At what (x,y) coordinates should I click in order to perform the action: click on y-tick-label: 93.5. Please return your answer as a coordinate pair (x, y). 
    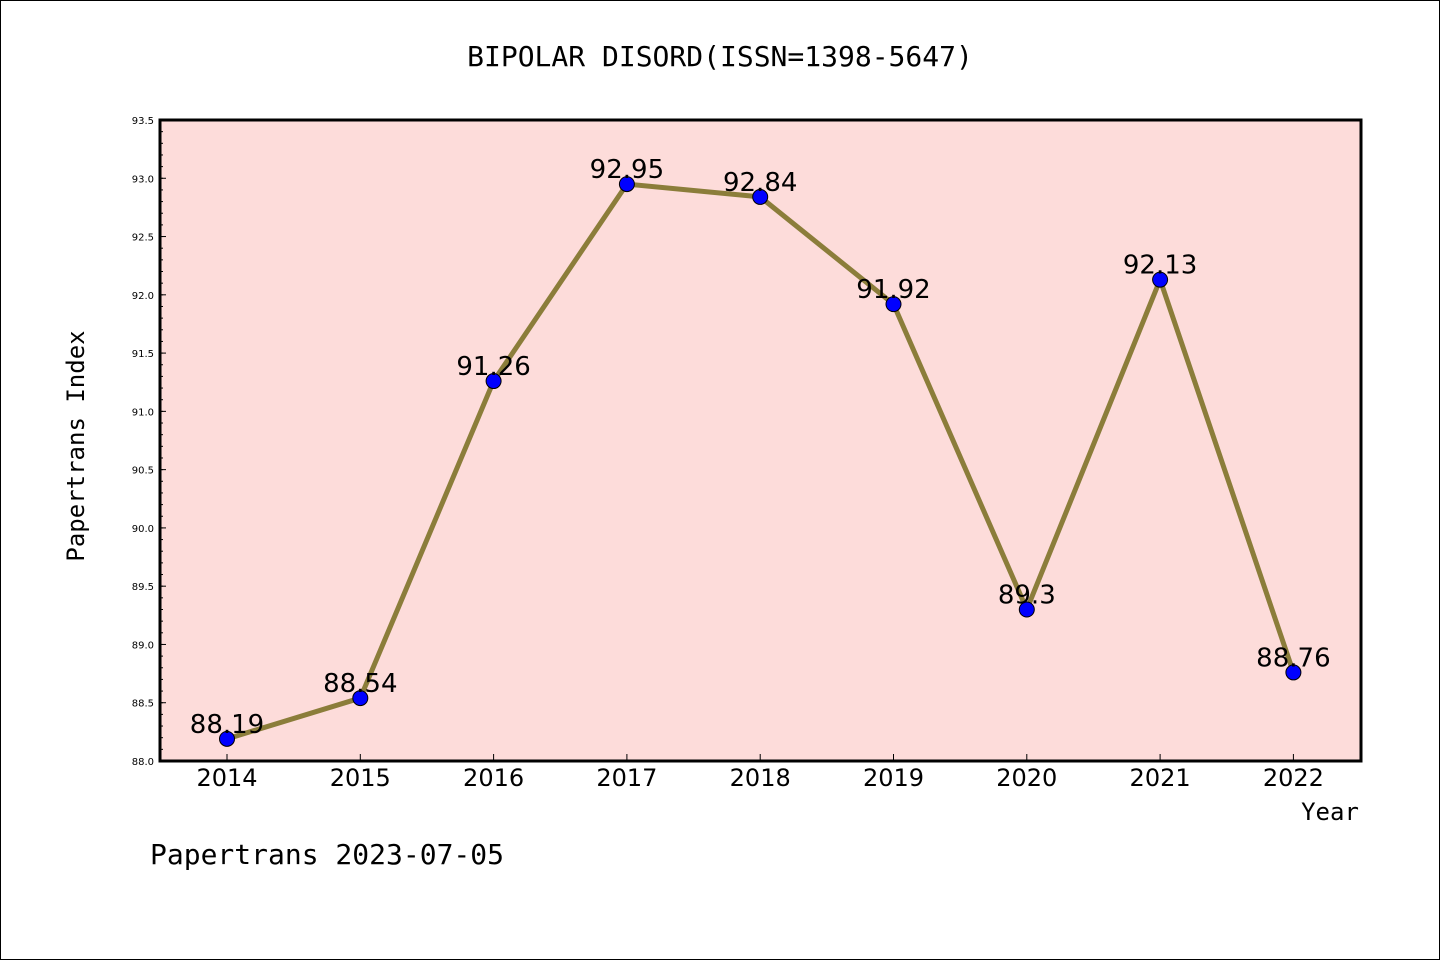
    Looking at the image, I should click on (143, 121).